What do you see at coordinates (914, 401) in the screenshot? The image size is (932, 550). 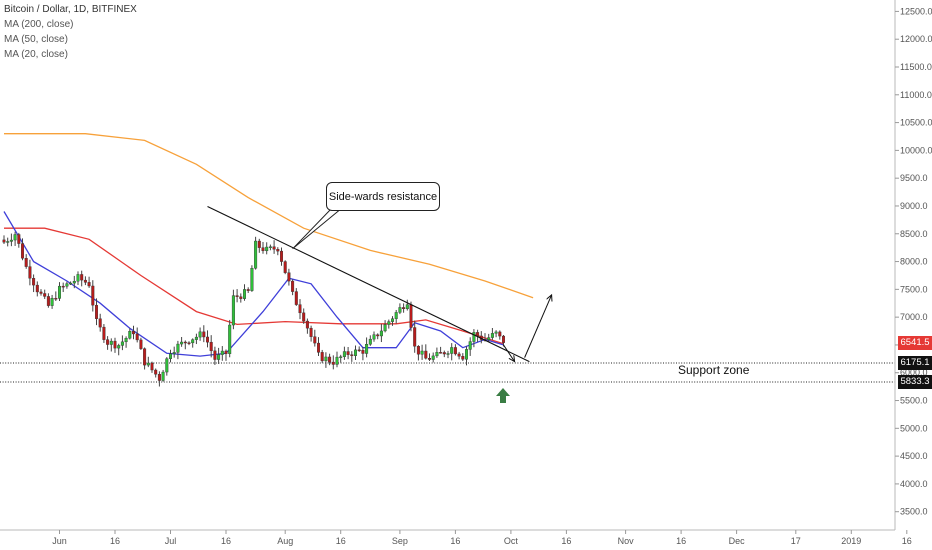 I see `y-tick-label: 5500.0` at bounding box center [914, 401].